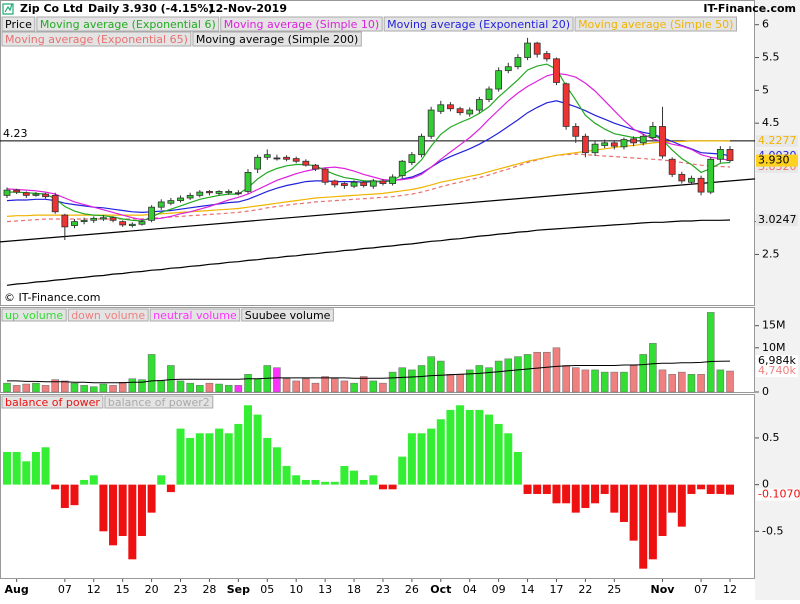  I want to click on stock-name: Zip Co Ltd, so click(51, 8).